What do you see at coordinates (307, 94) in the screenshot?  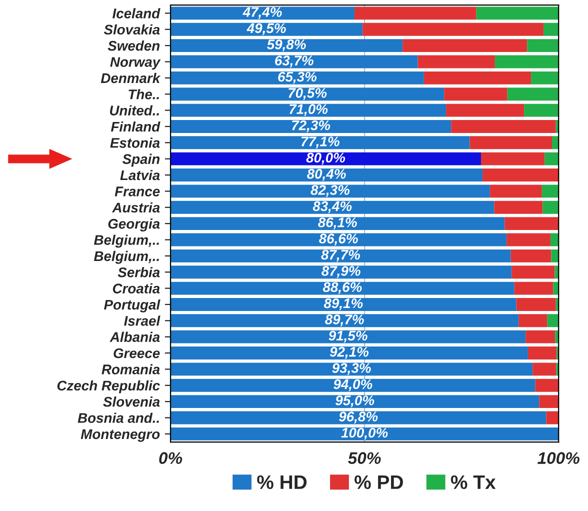 I see `data-label: 70,5%` at bounding box center [307, 94].